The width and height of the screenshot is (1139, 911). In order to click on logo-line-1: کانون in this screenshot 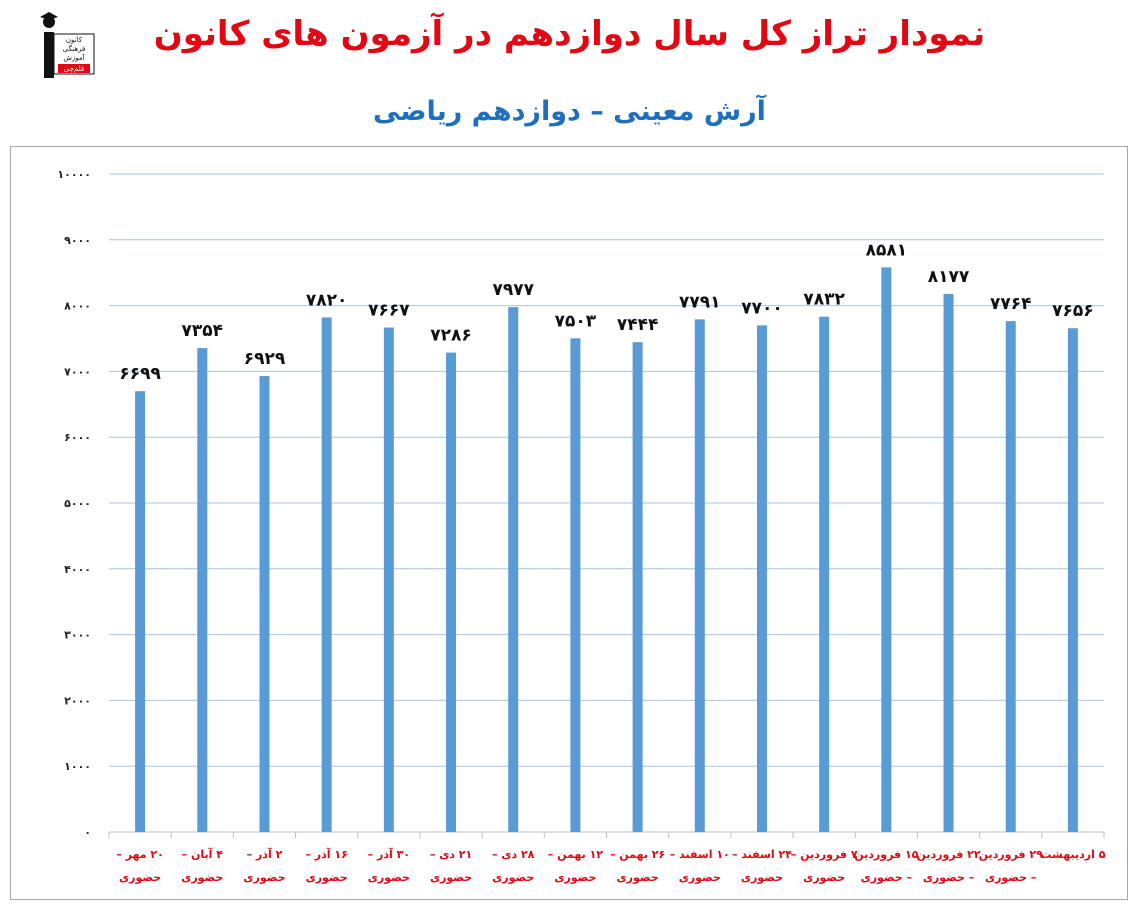, I will do `click(74, 40)`.